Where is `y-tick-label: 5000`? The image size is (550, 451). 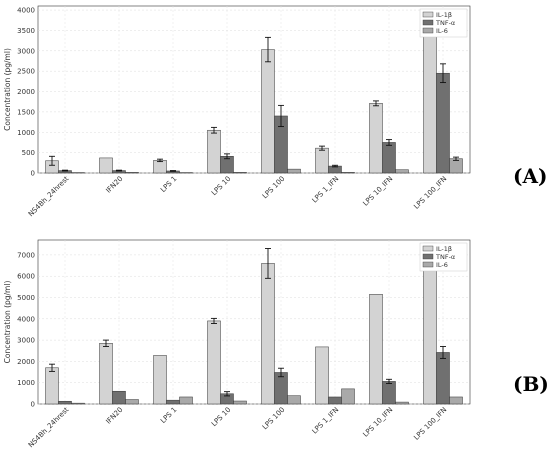
y-tick-label: 5000 is located at coordinates (26, 298).